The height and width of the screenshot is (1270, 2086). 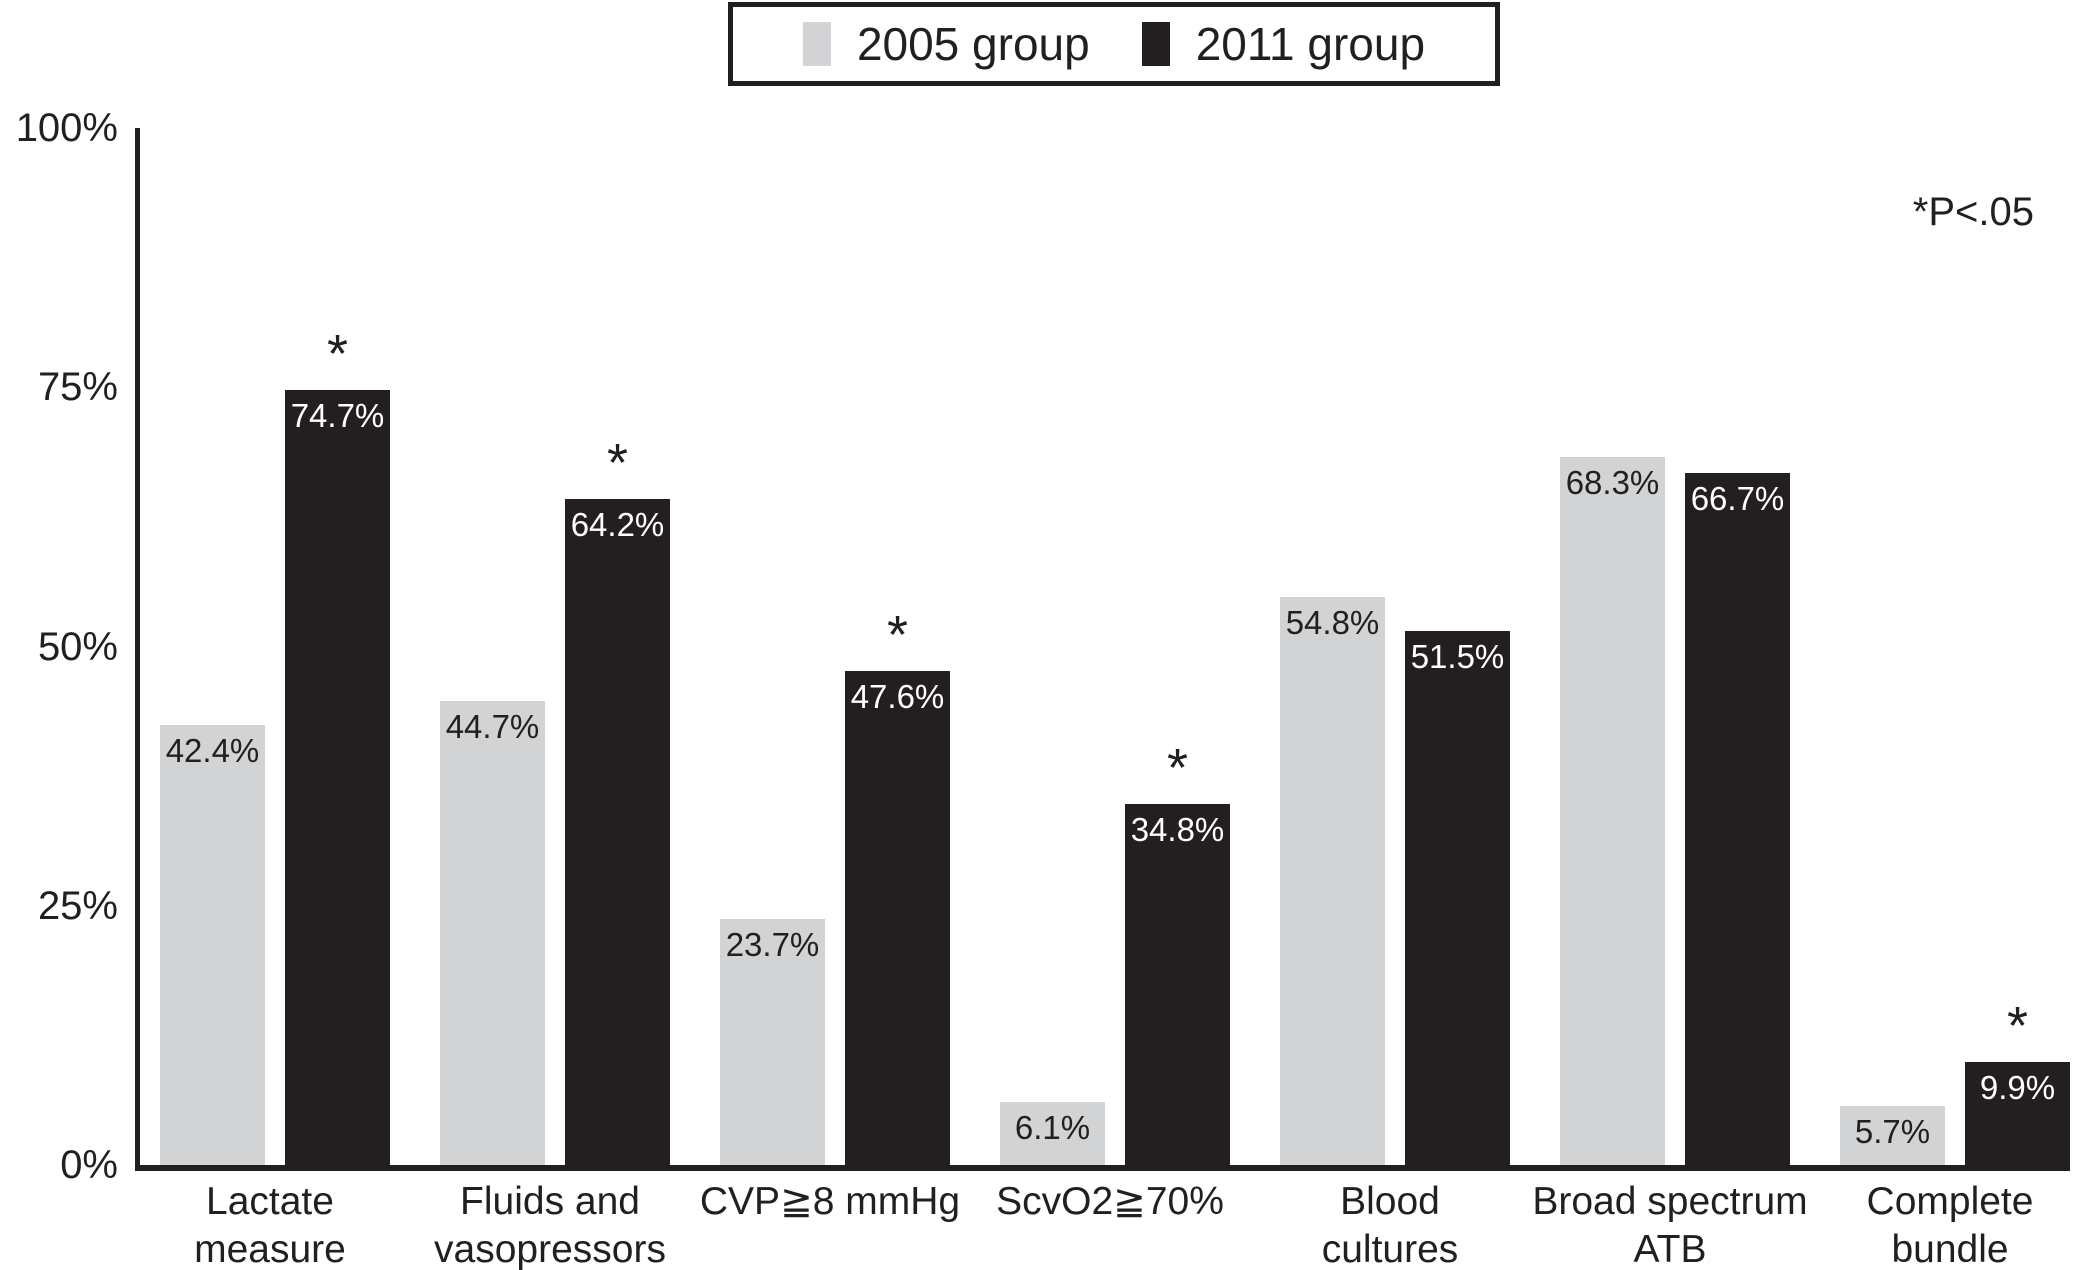 I want to click on significance-note: *P<.05, so click(x=1973, y=212).